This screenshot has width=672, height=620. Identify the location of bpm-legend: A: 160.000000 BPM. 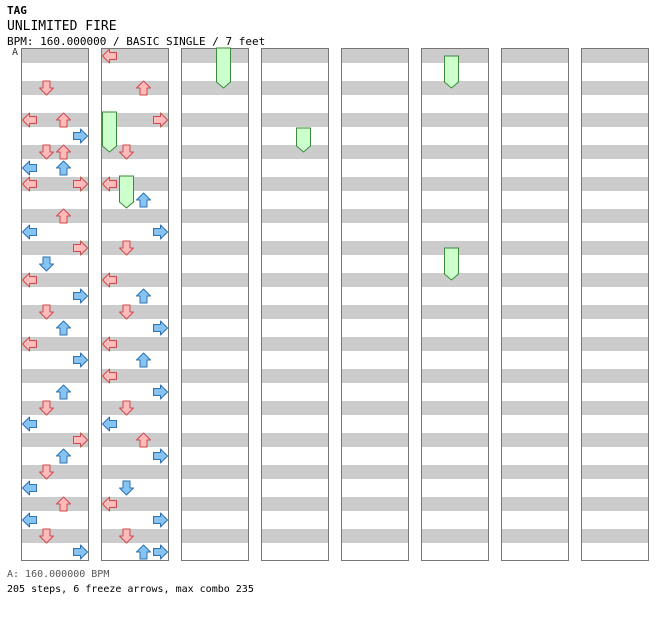
(58, 574).